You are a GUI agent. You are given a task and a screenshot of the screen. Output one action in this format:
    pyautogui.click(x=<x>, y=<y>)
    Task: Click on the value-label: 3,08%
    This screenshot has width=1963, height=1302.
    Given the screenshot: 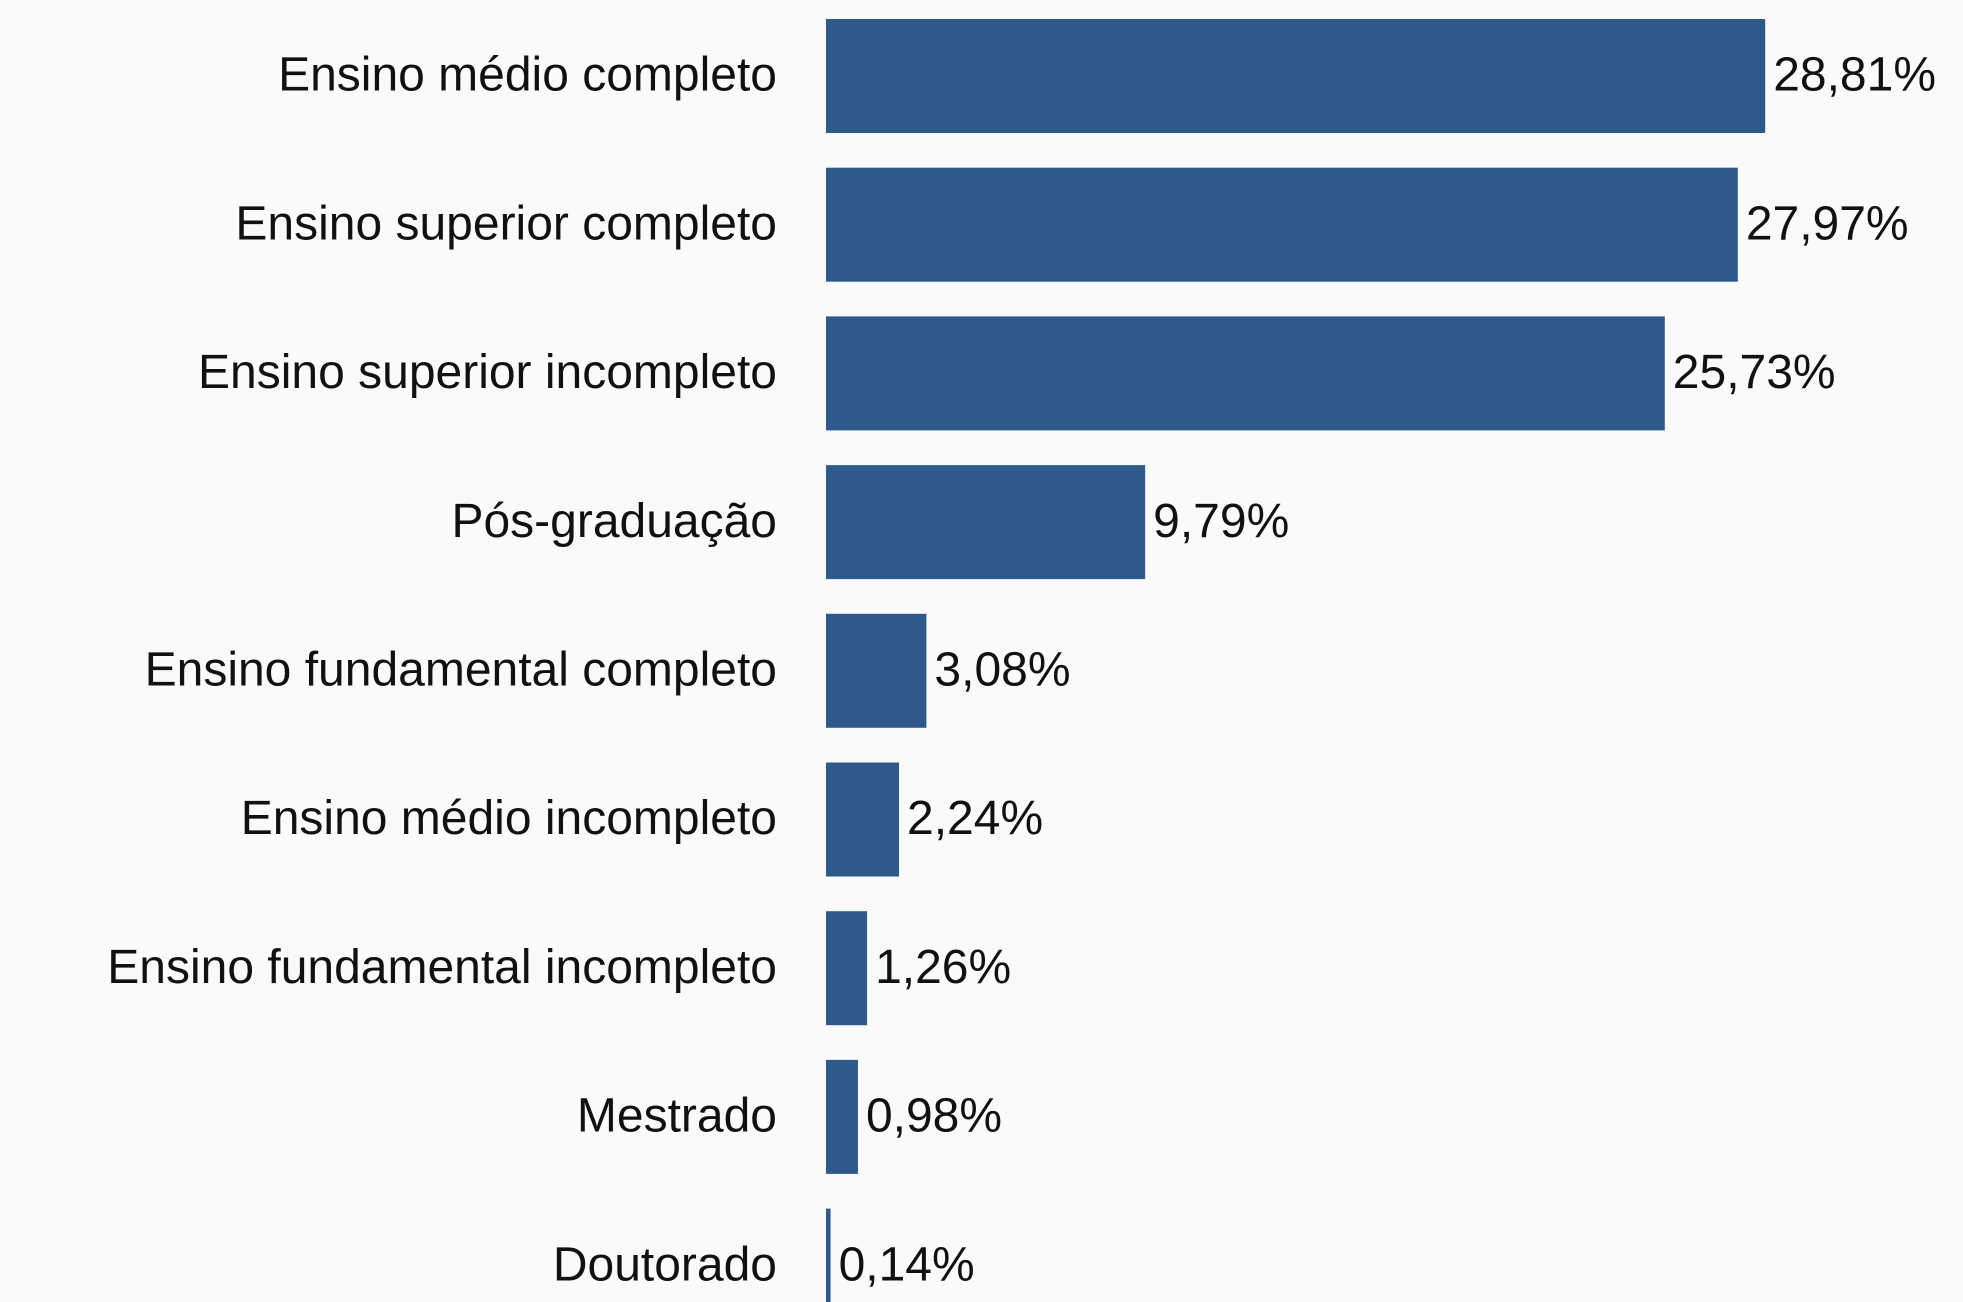 What is the action you would take?
    pyautogui.click(x=1002, y=669)
    